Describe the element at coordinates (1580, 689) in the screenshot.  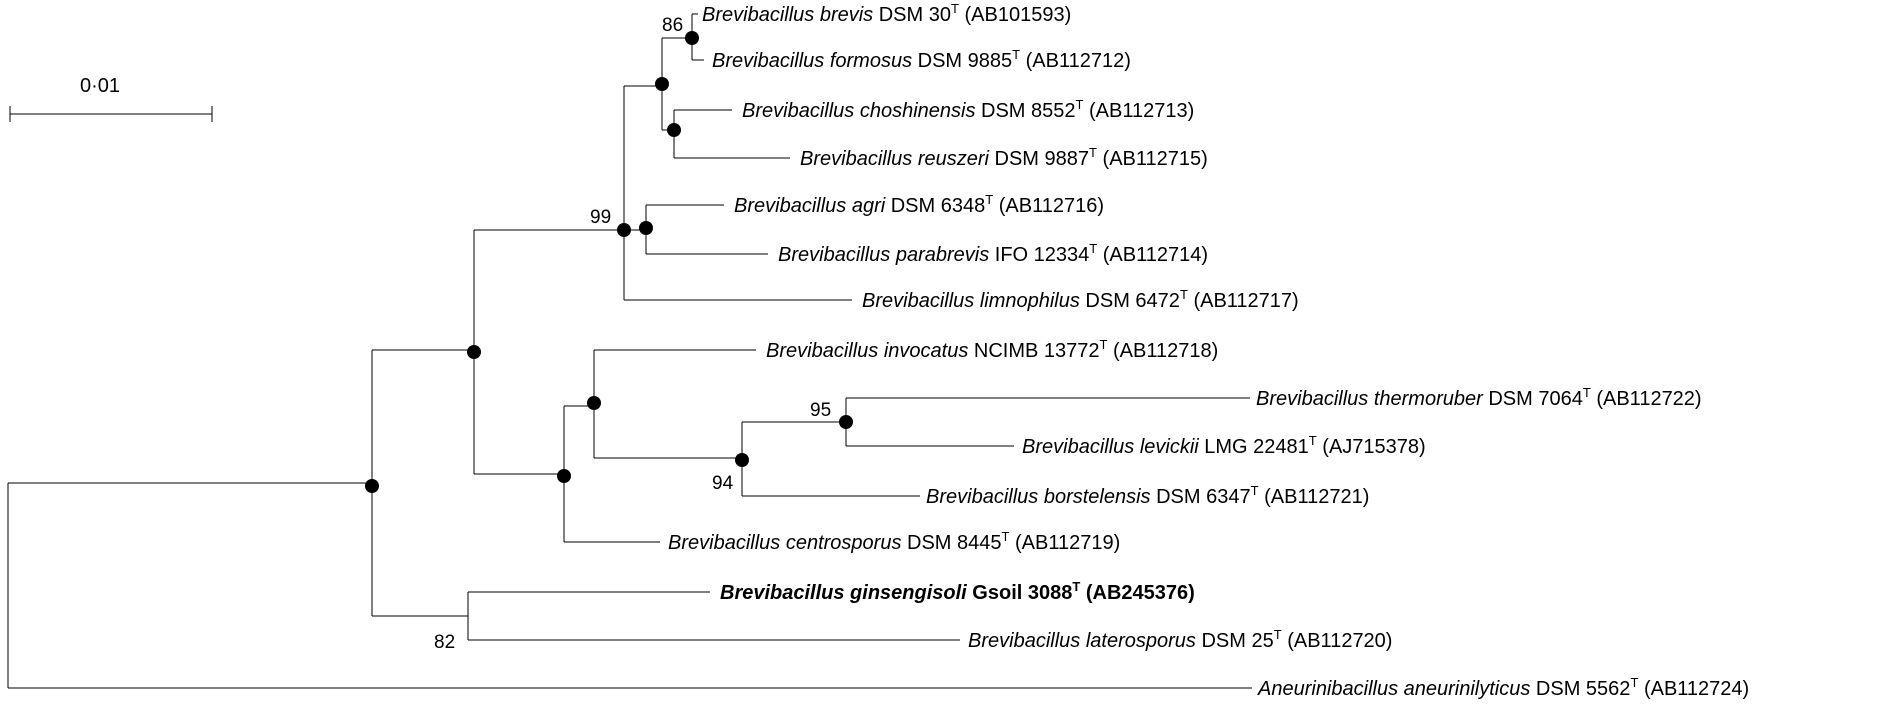
I see `taxon-strain: DSM 5562` at that location.